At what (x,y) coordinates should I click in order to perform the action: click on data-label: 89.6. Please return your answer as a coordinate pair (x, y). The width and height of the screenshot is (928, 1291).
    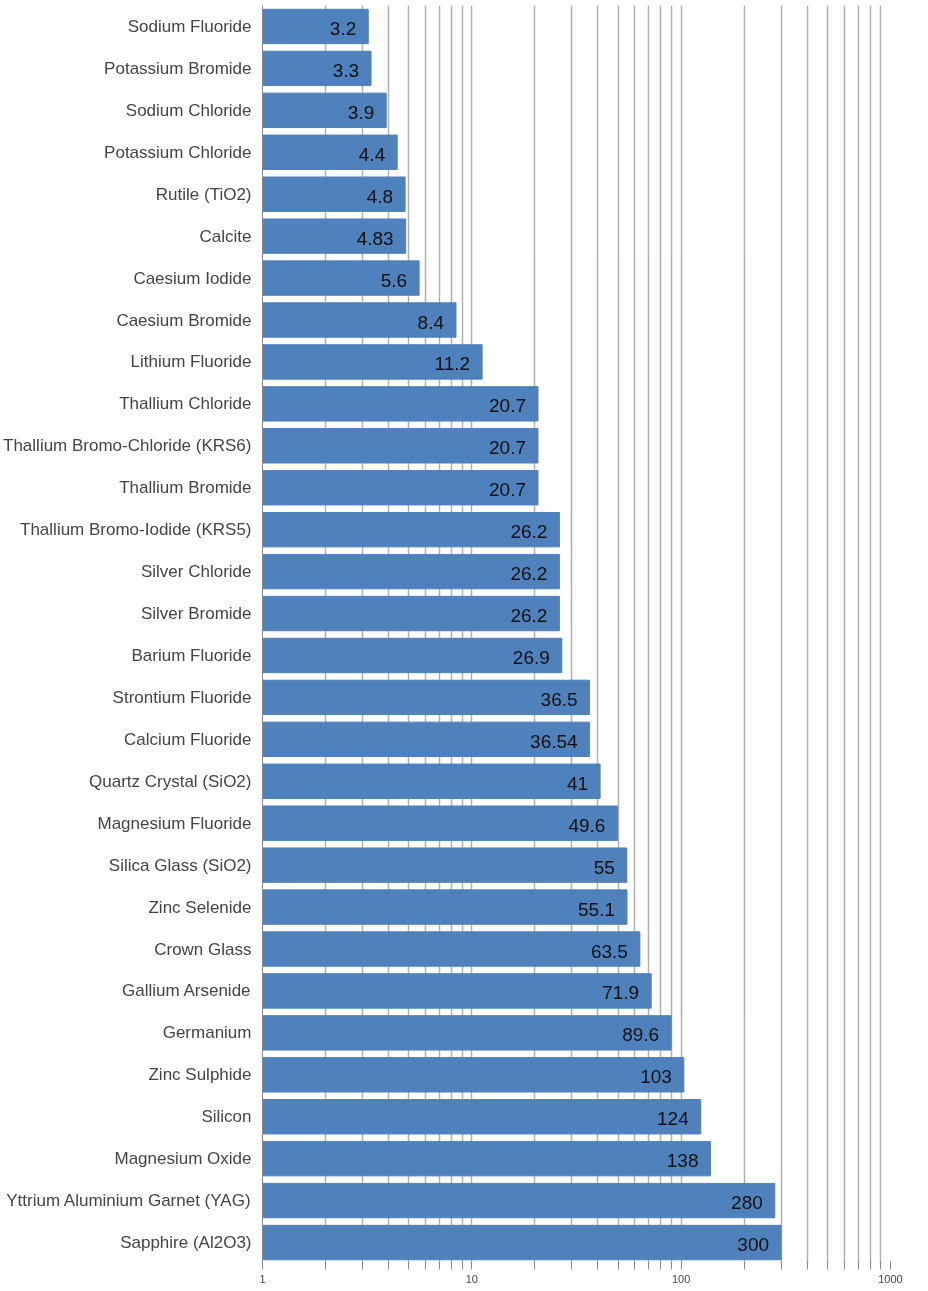
    Looking at the image, I should click on (641, 1035).